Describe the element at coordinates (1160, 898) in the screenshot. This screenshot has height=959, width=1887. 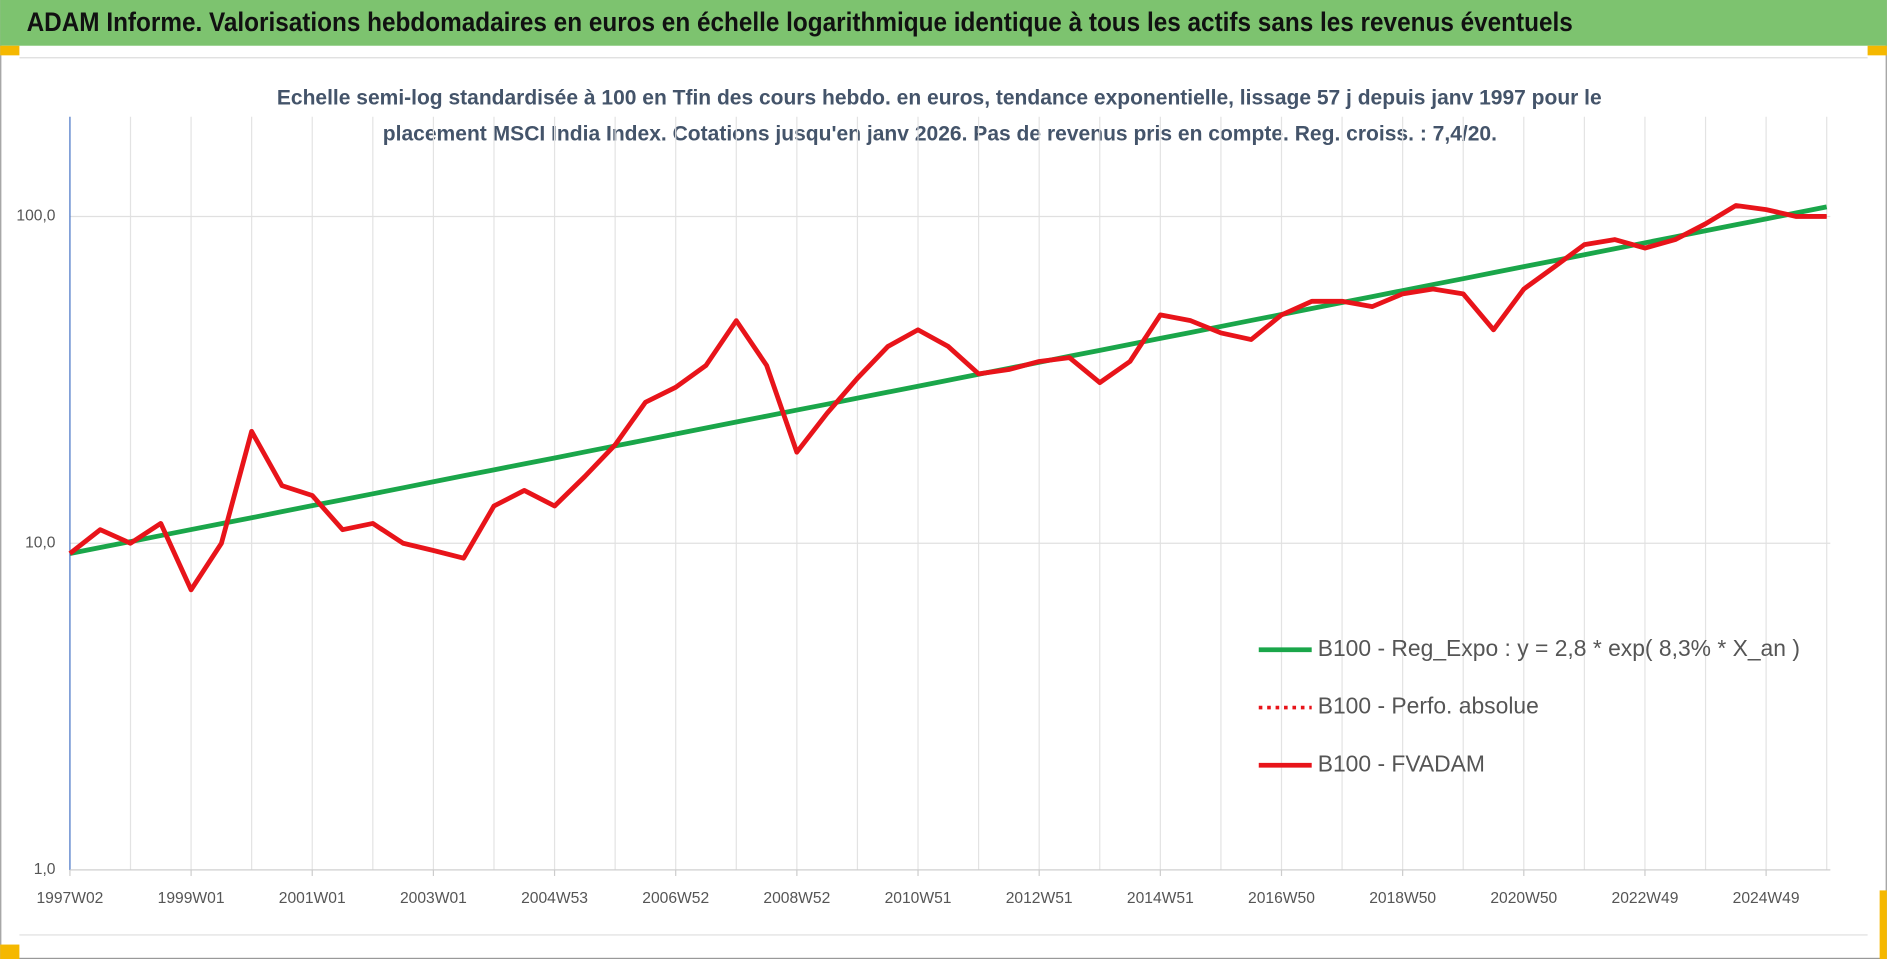
I see `x-tick-label: 2014W51` at that location.